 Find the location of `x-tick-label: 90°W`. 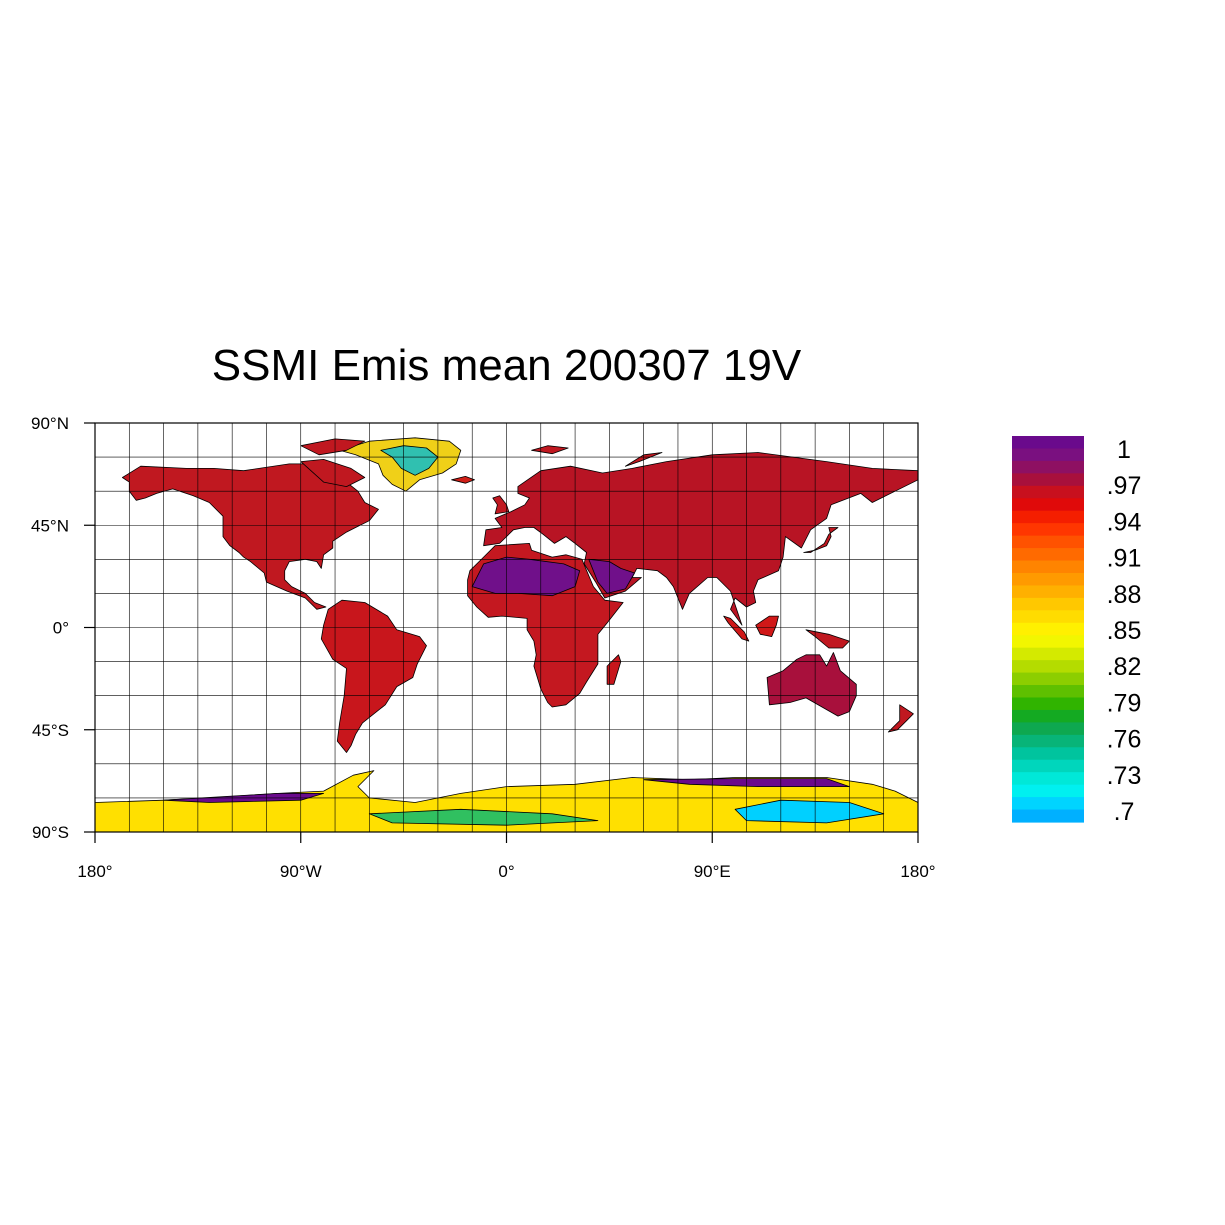

x-tick-label: 90°W is located at coordinates (301, 871).